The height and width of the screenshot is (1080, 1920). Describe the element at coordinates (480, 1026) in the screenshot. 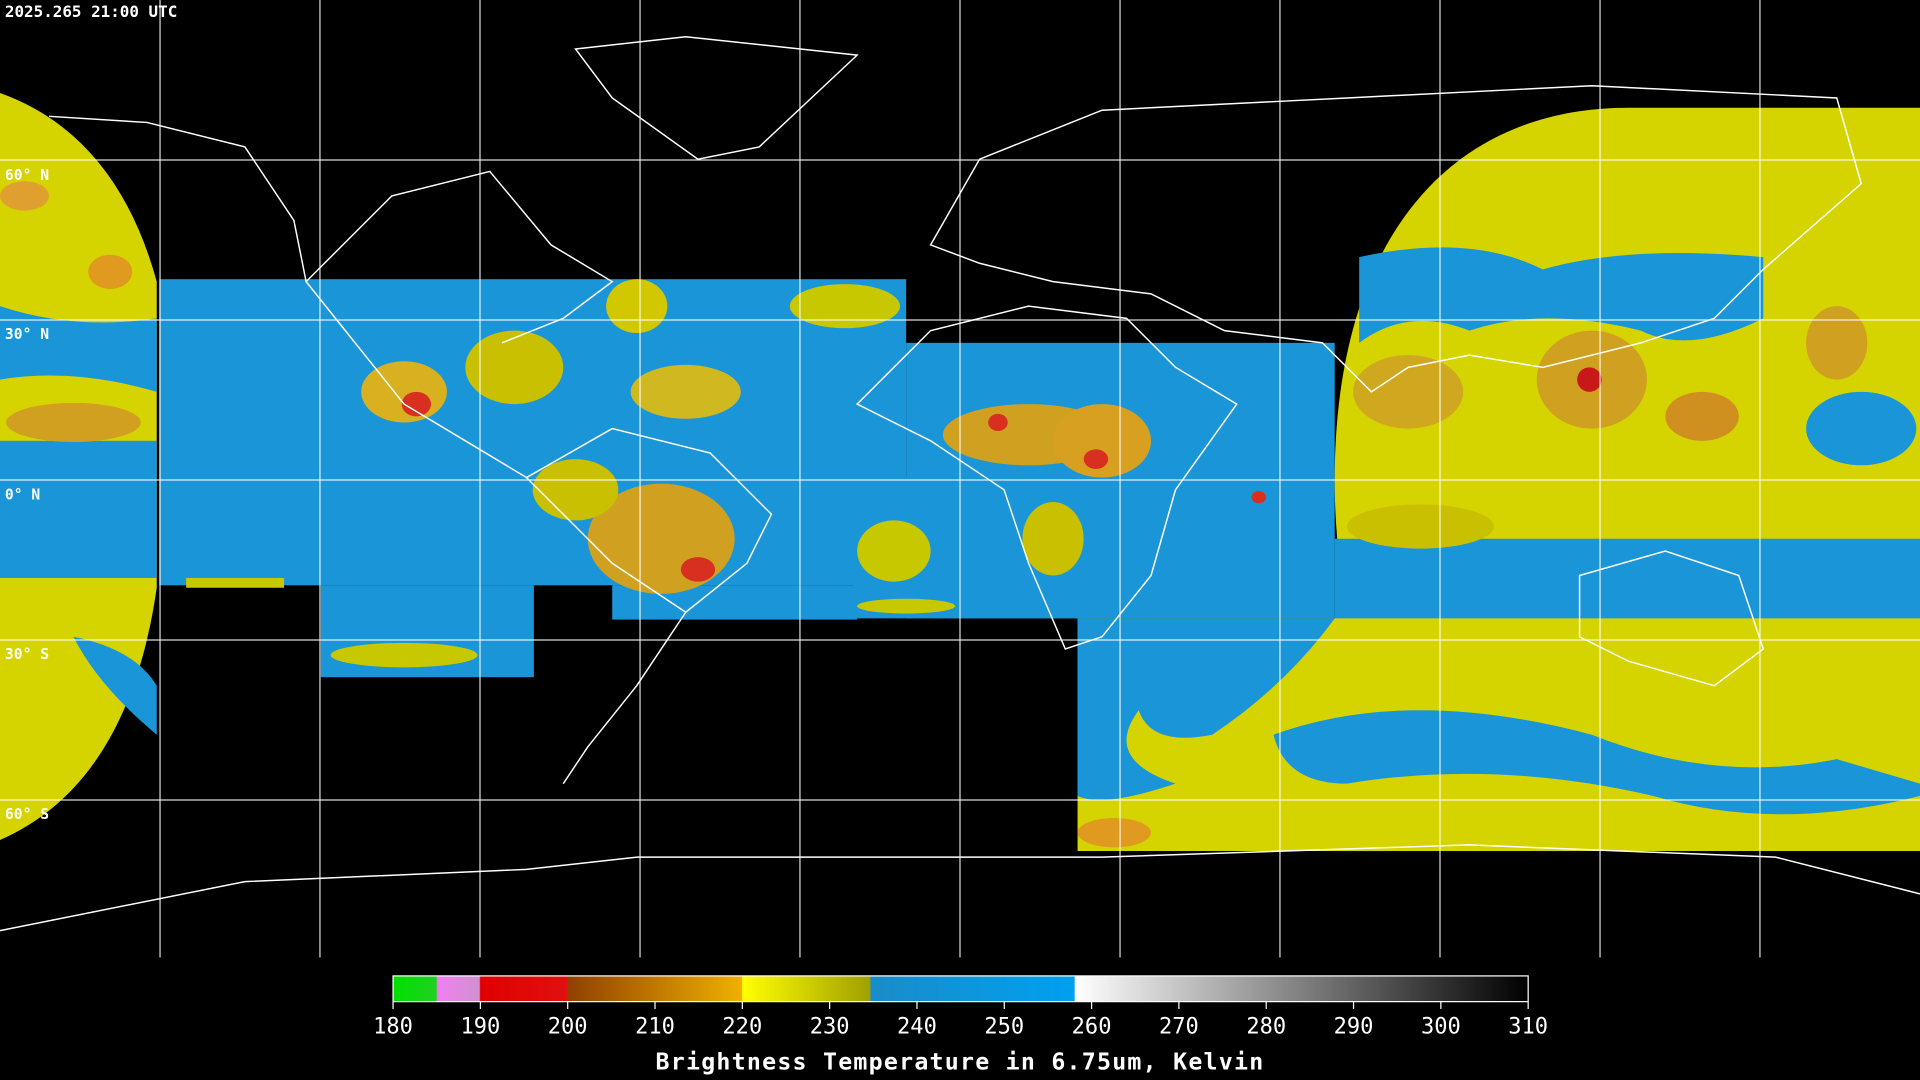

I see `colorbar-tick-label: 190` at that location.